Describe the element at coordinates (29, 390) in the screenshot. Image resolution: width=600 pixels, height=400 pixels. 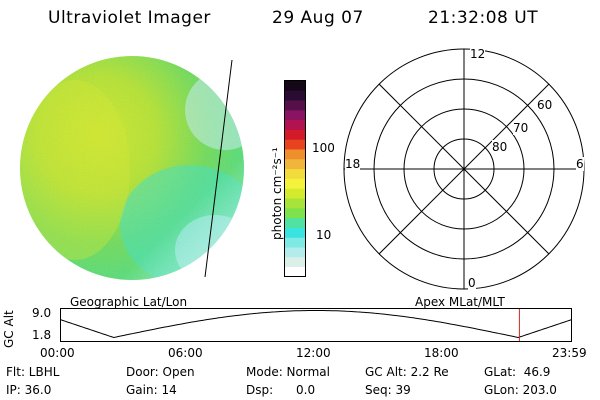
I see `info-ip: IP: 36.0` at that location.